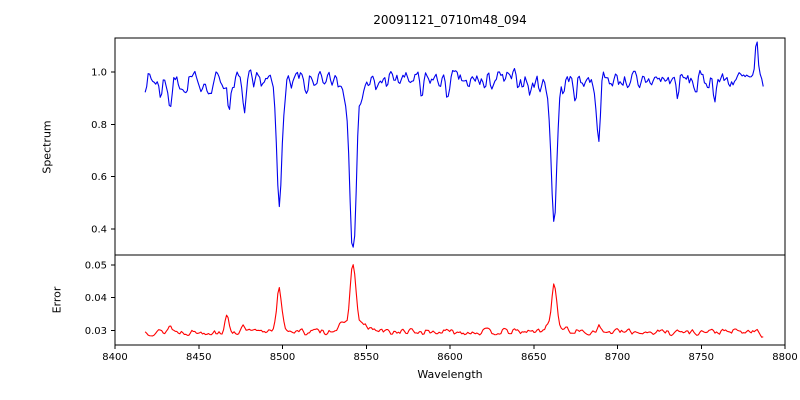 The height and width of the screenshot is (400, 800). Describe the element at coordinates (450, 374) in the screenshot. I see `wavelength-x-axis-label: Wavelength` at that location.